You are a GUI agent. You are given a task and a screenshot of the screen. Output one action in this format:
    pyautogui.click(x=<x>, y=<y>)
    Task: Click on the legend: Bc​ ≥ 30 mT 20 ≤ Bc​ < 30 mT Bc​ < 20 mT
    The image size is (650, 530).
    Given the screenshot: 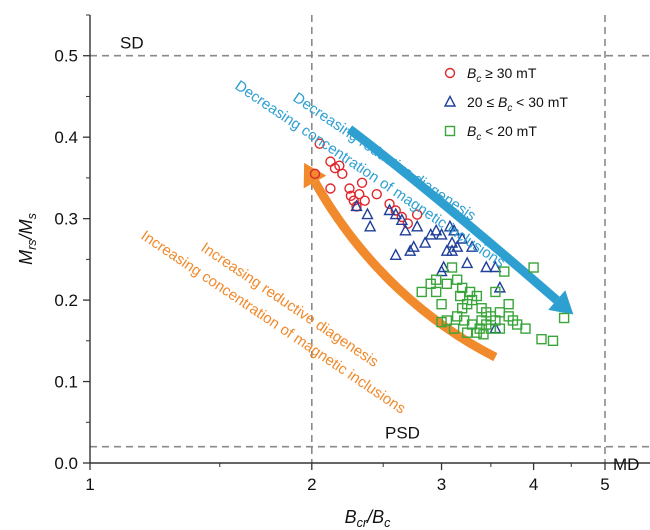 What is the action you would take?
    pyautogui.click(x=505, y=104)
    